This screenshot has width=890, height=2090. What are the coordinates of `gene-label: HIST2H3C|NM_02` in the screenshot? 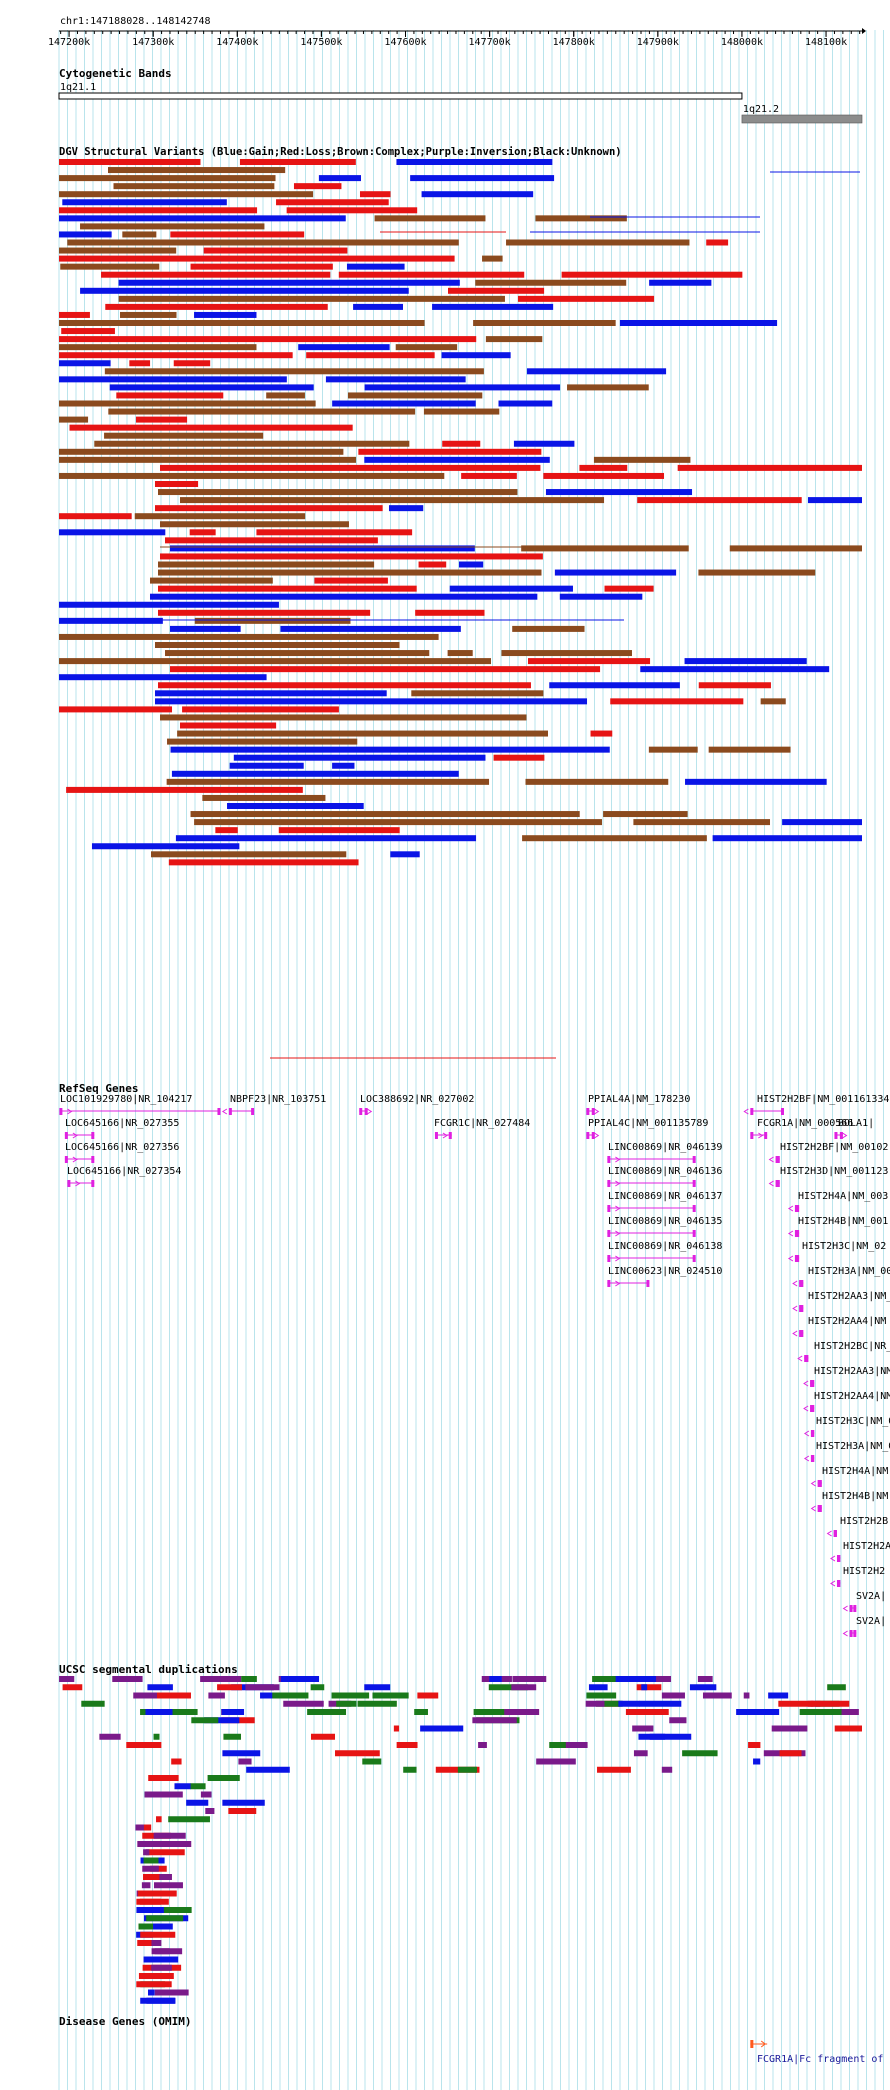 It's located at (844, 1246).